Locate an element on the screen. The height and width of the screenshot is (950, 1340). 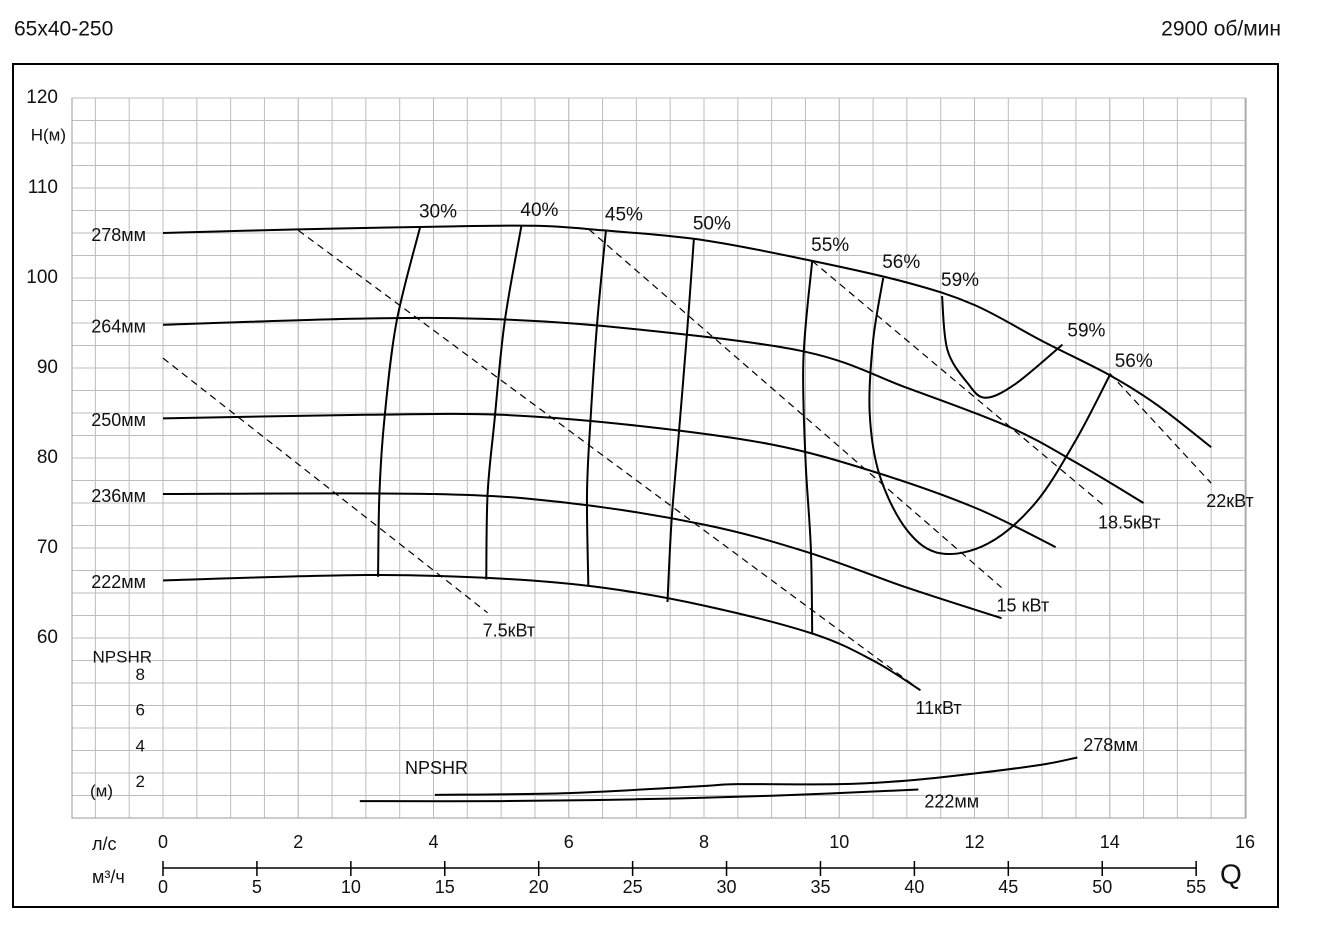
y-tick-label: 80 is located at coordinates (47, 457).